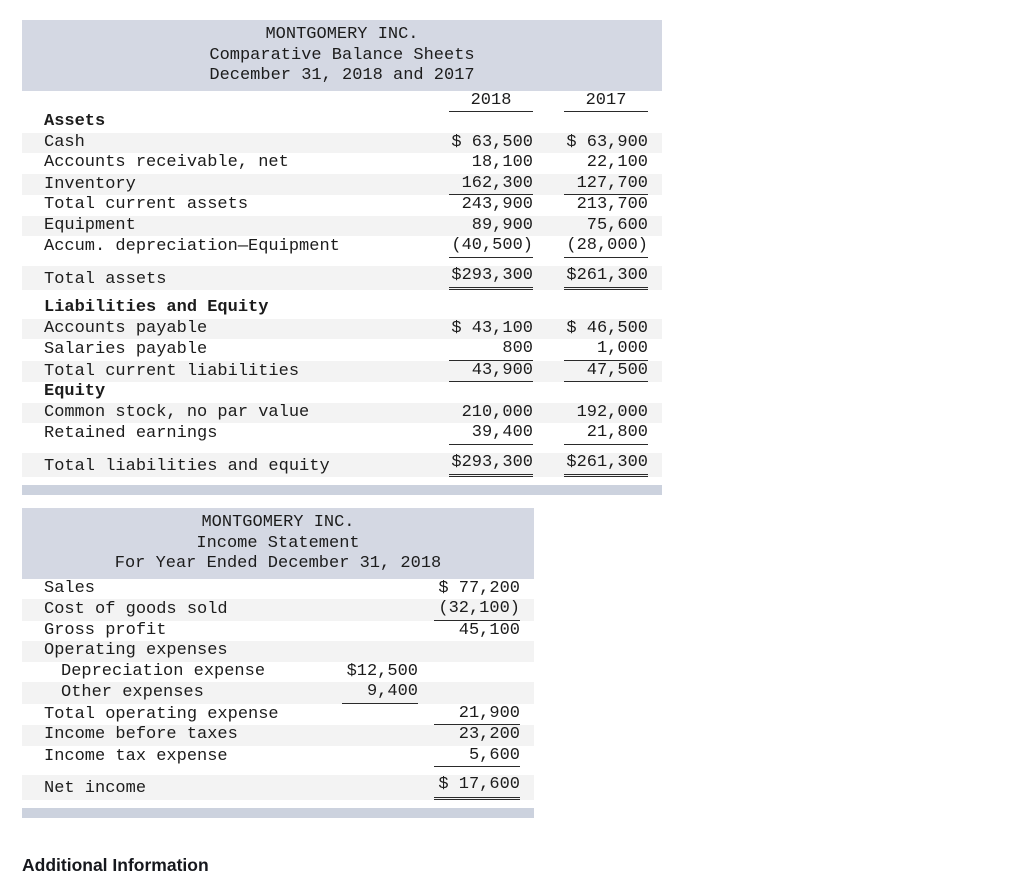 The width and height of the screenshot is (1024, 876). I want to click on income-statement-row: Income tax expense 5,600, so click(278, 756).